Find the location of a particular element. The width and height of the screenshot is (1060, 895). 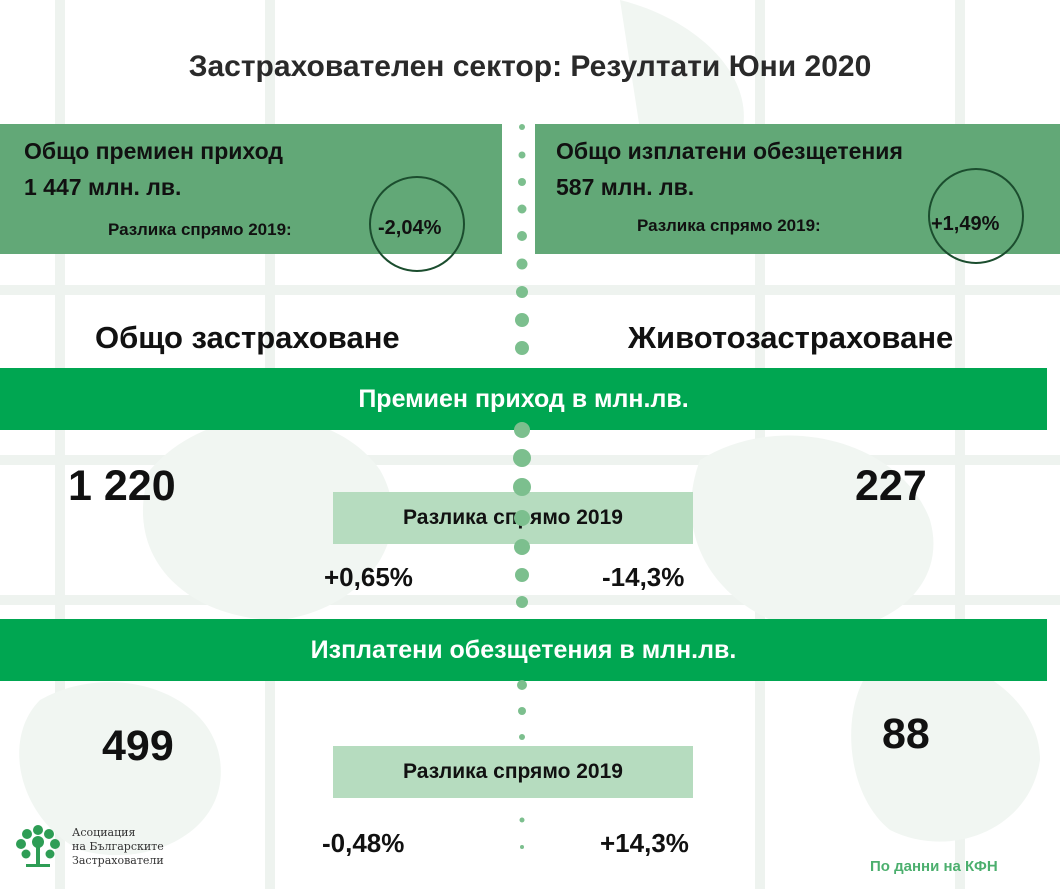

total-premiums-diff-label: Разлика спрямо 2019: is located at coordinates (200, 229).